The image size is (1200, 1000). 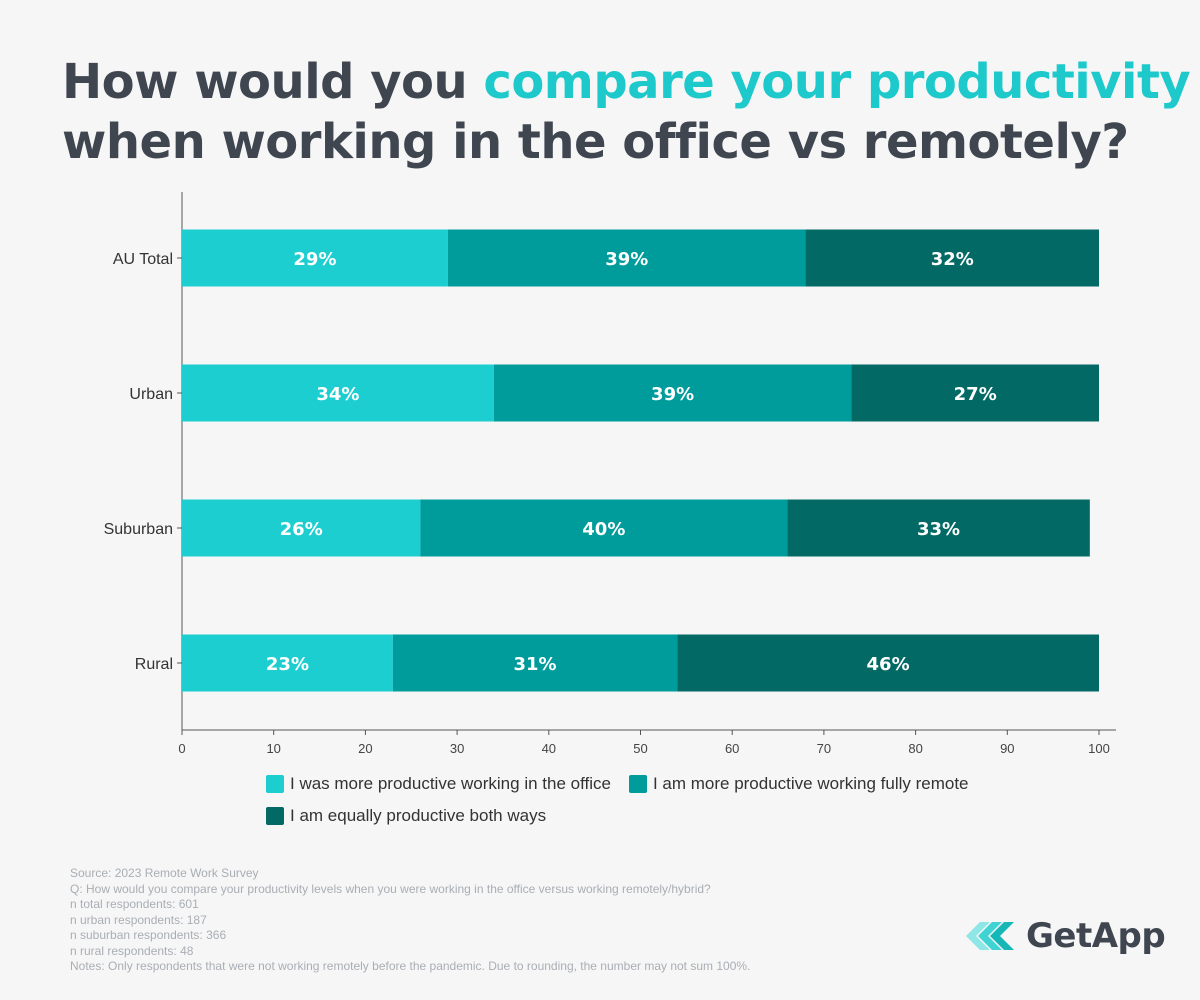 I want to click on title-highlight: compare your productivity, so click(x=837, y=82).